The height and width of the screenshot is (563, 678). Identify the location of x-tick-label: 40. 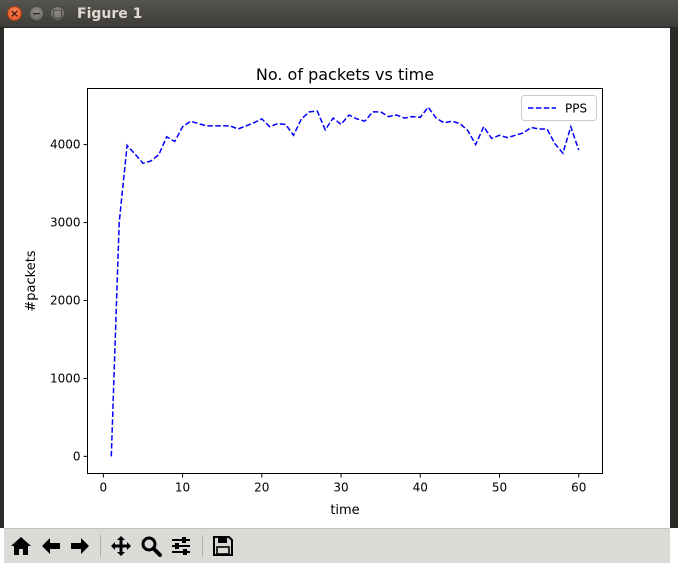
(420, 488).